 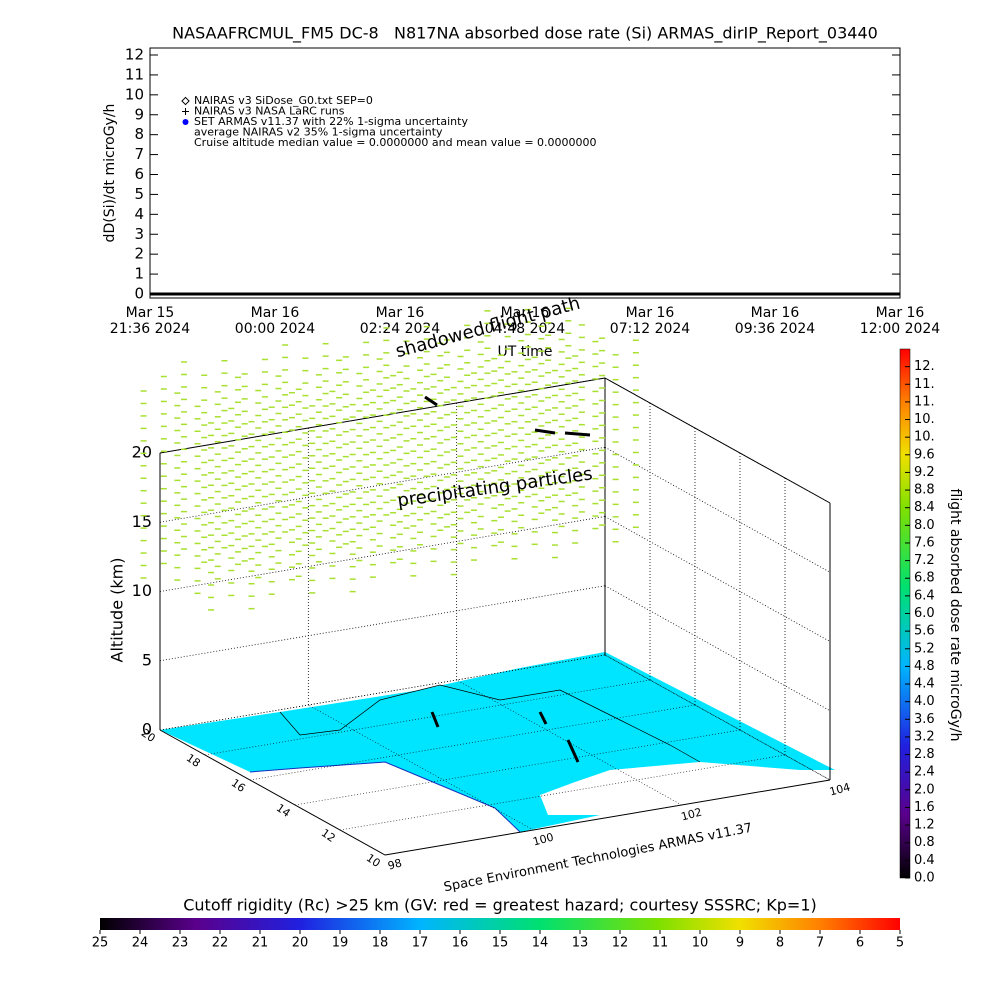 What do you see at coordinates (147, 729) in the screenshot?
I see `z-tick-label: 0` at bounding box center [147, 729].